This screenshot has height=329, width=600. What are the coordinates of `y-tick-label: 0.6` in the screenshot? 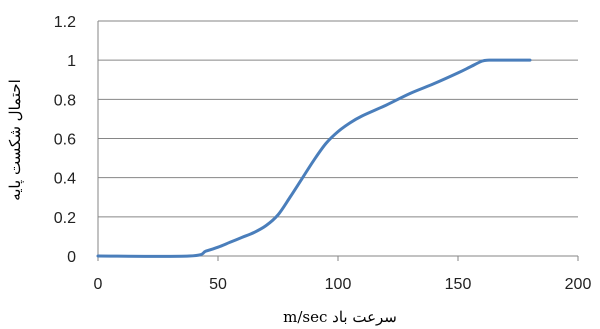 It's located at (65, 140).